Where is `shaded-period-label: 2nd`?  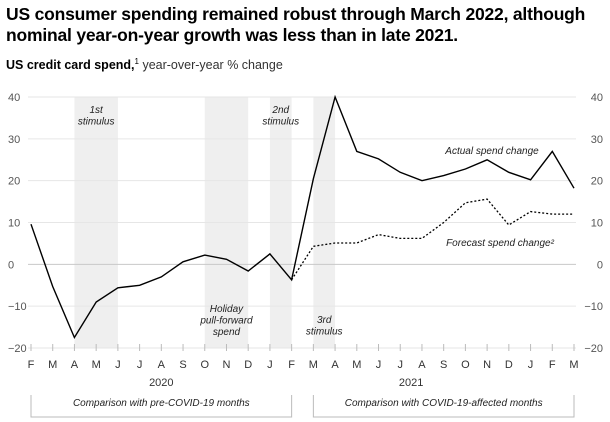
shaded-period-label: 2nd is located at coordinates (280, 110).